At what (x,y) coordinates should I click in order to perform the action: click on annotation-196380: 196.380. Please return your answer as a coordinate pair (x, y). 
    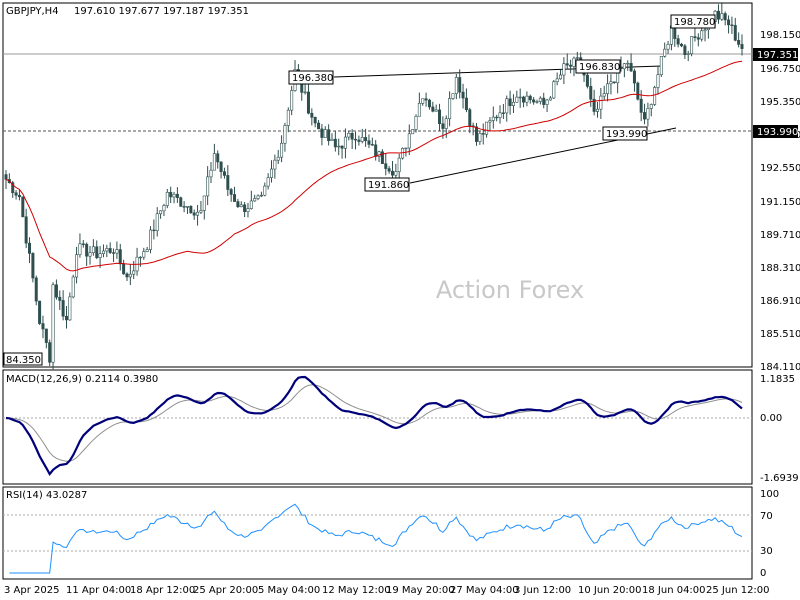
    Looking at the image, I should click on (311, 77).